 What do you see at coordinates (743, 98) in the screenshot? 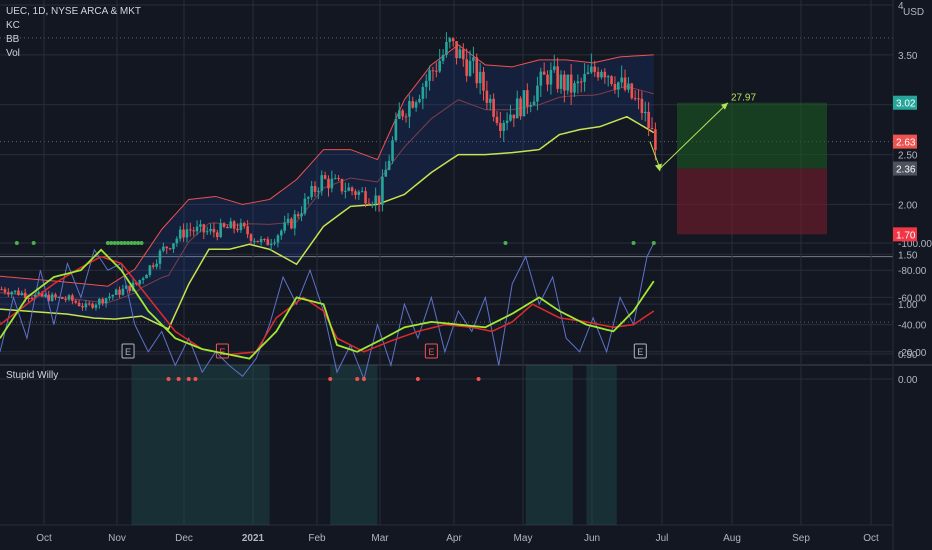
I see `position-label: 27.97` at bounding box center [743, 98].